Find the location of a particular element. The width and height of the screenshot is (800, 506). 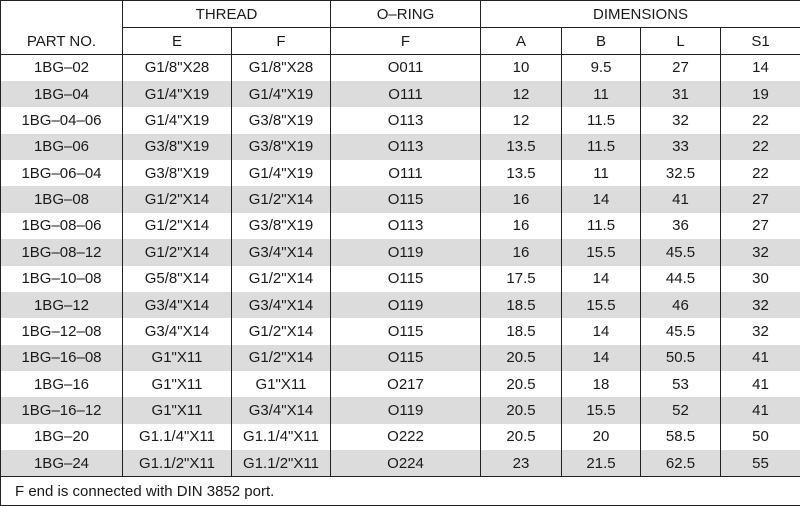

part-number: 1BG–08–12 is located at coordinates (62, 252).